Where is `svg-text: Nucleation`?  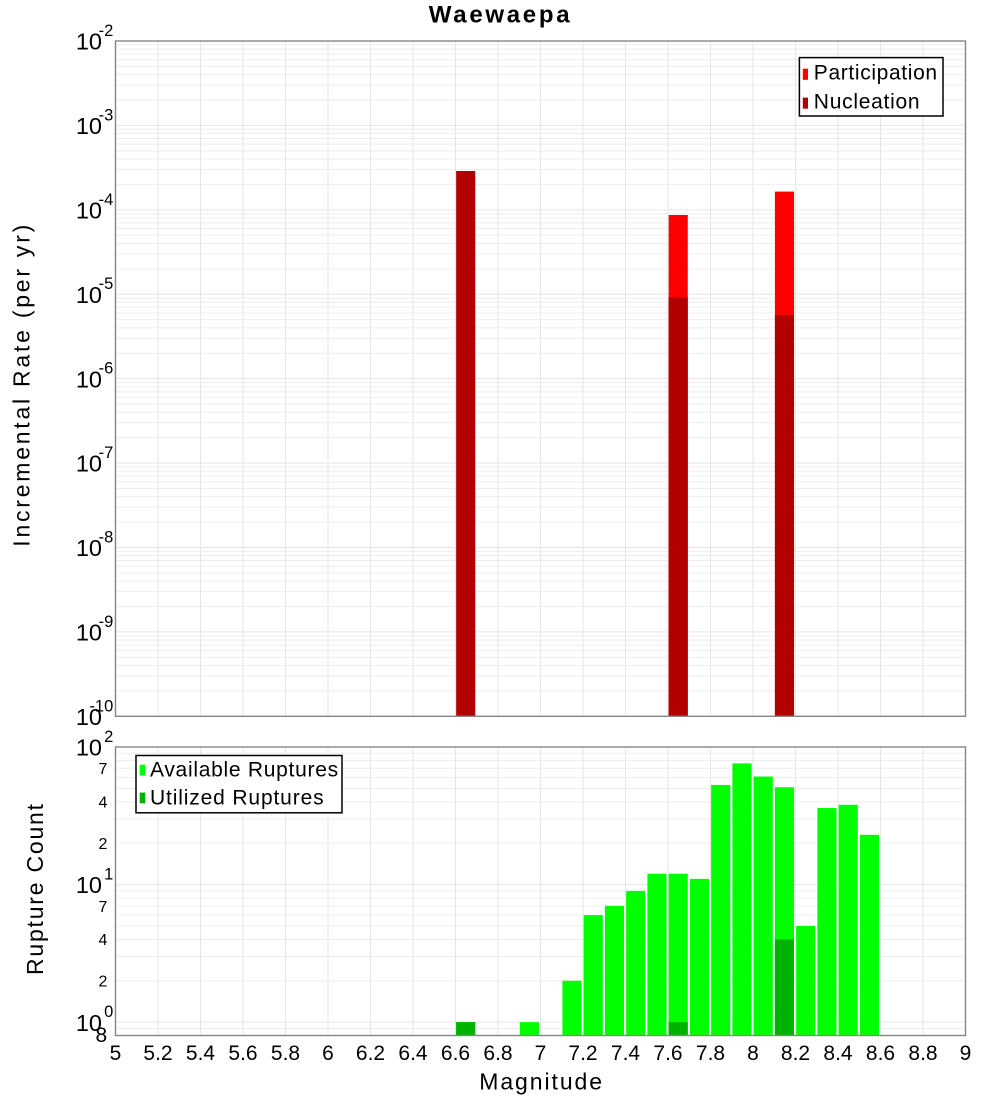
svg-text: Nucleation is located at coordinates (867, 101).